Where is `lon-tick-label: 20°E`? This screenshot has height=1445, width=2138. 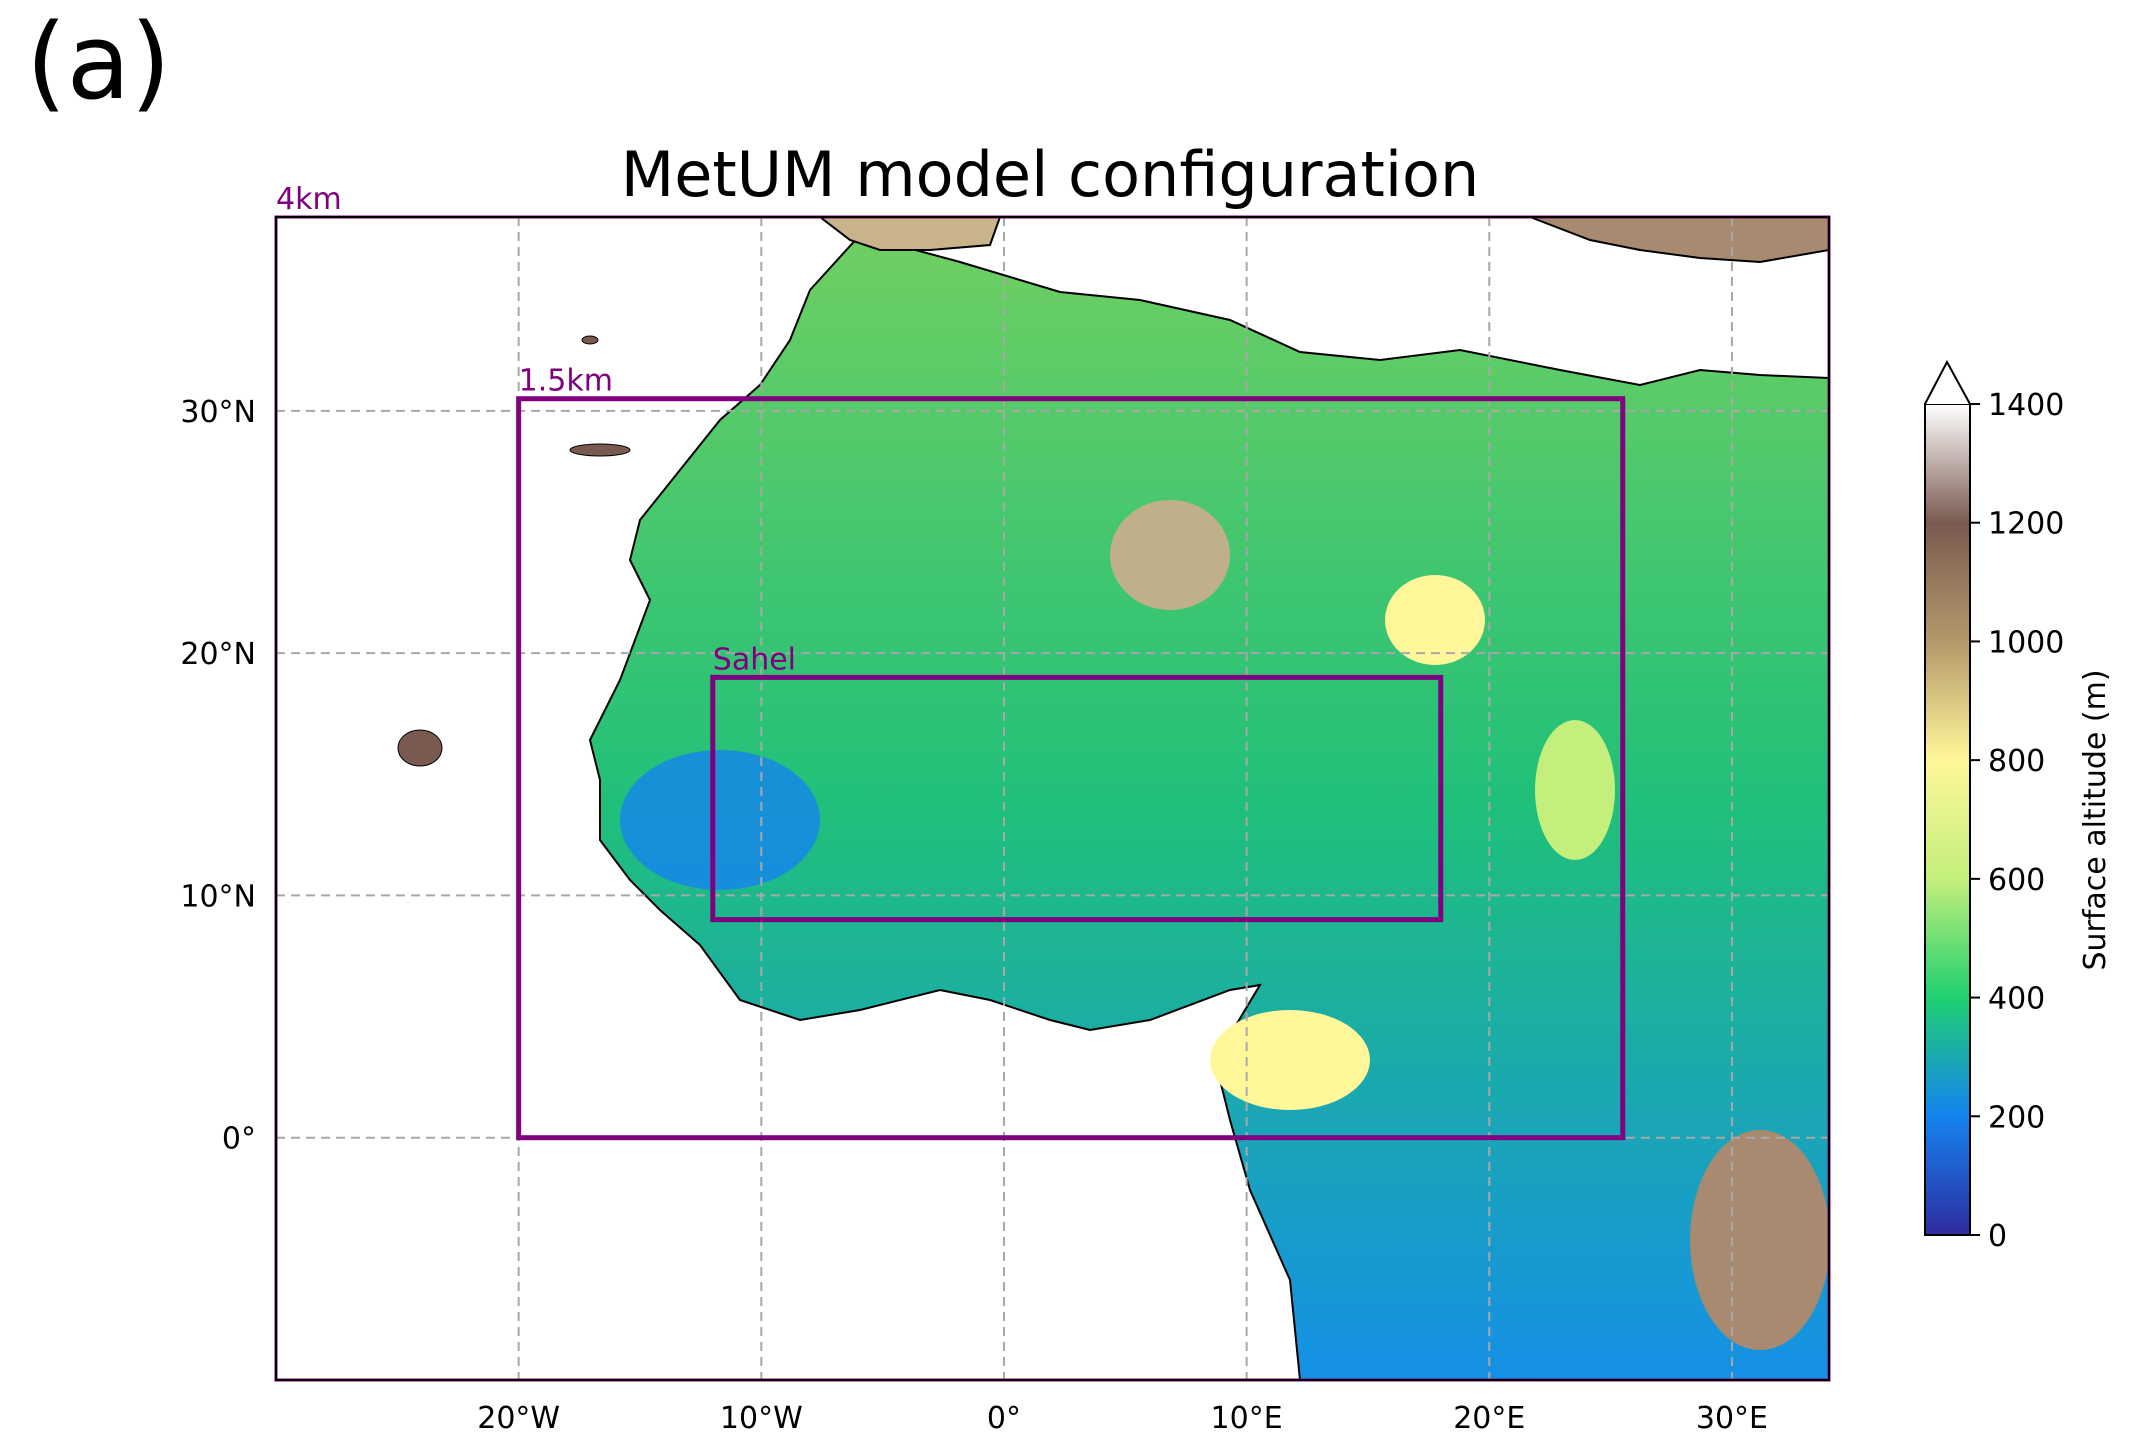
lon-tick-label: 20°E is located at coordinates (1489, 1418).